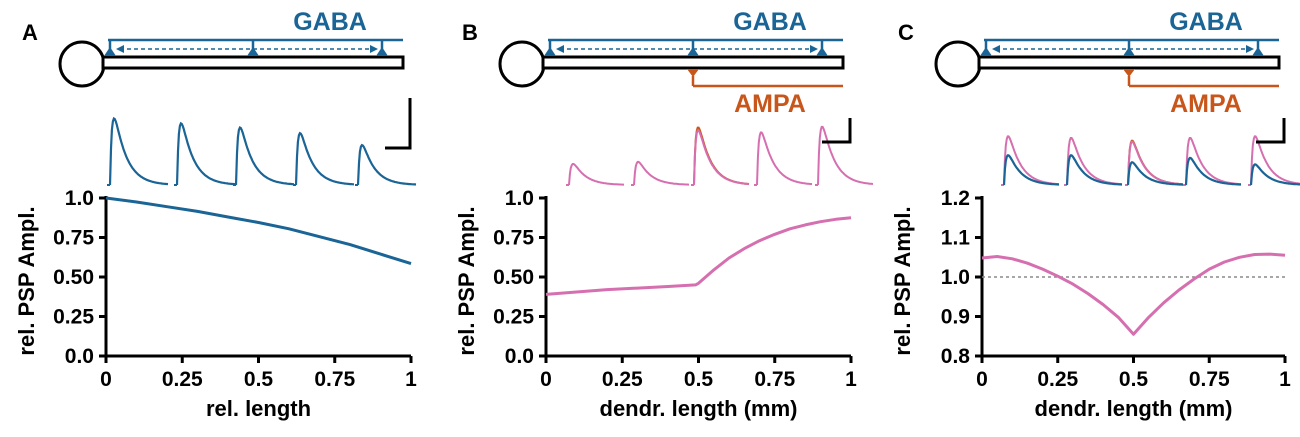 This screenshot has width=1300, height=437. What do you see at coordinates (956, 238) in the screenshot?
I see `y-tick-label: 1.1` at bounding box center [956, 238].